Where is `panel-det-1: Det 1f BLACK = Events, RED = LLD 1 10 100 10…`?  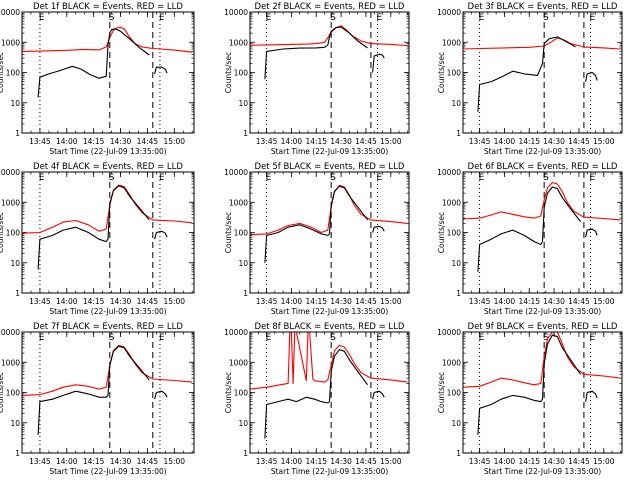
panel-det-1: Det 1f BLACK = Events, RED = LLD 1 10 100 10… is located at coordinates (97, 79).